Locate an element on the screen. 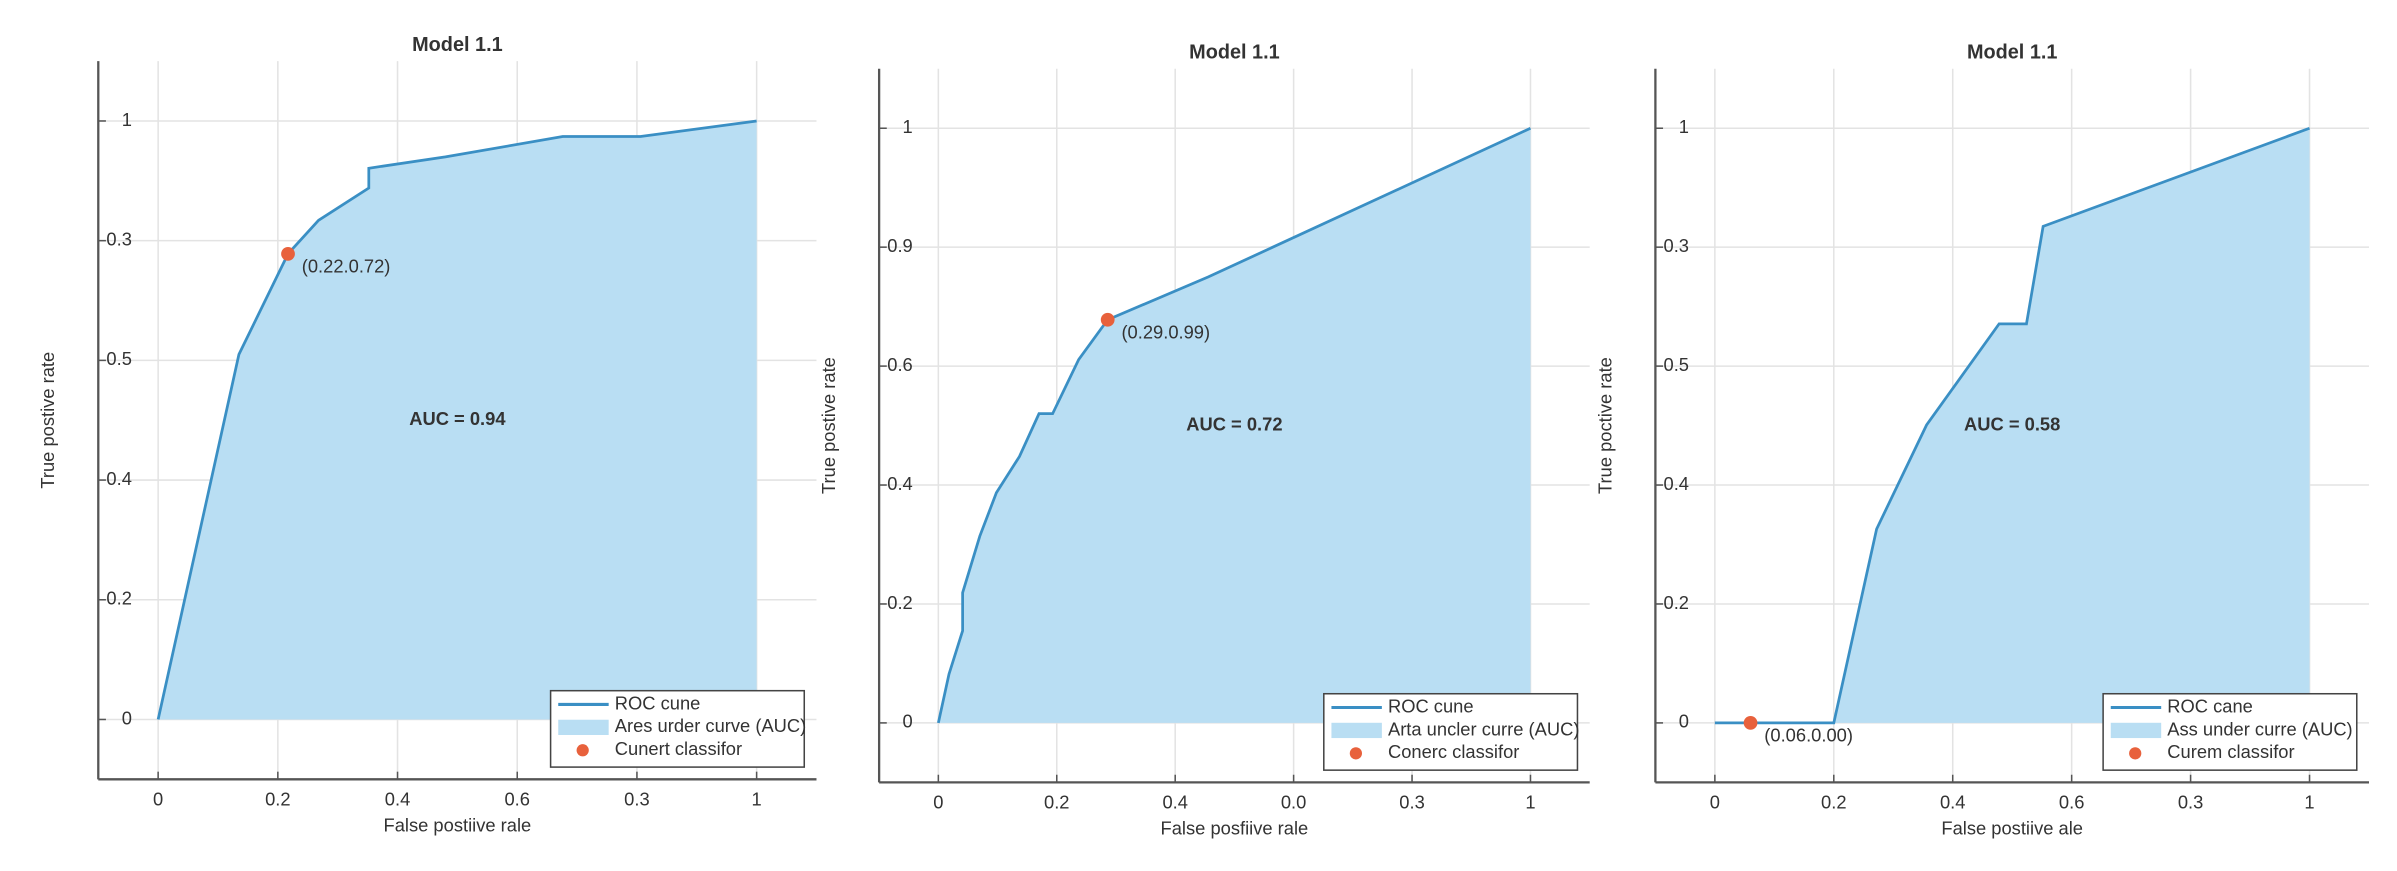 The width and height of the screenshot is (2397, 871). x-axis-label: False postiive ale is located at coordinates (2012, 828).